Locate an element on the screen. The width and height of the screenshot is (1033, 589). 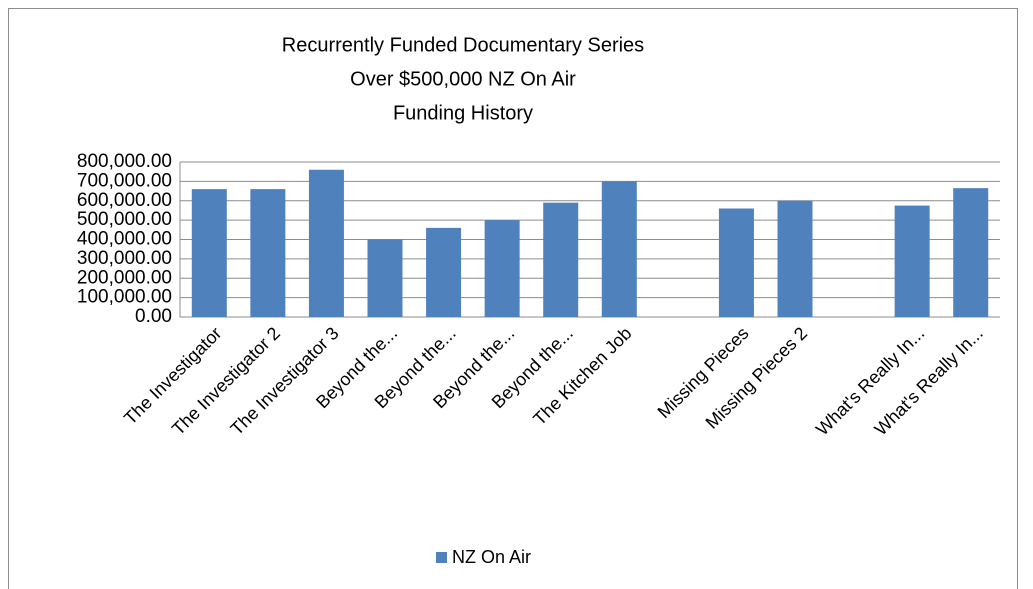
y-tick-label: 700,000.00 is located at coordinates (124, 180).